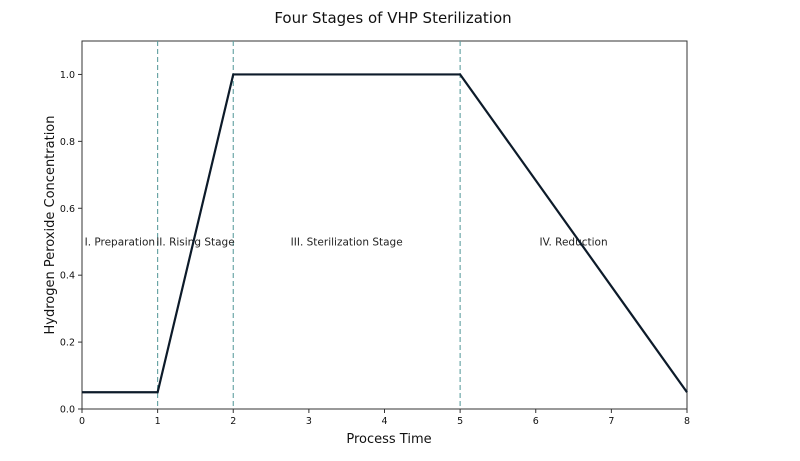  Describe the element at coordinates (687, 421) in the screenshot. I see `x-tick-label: 8` at that location.